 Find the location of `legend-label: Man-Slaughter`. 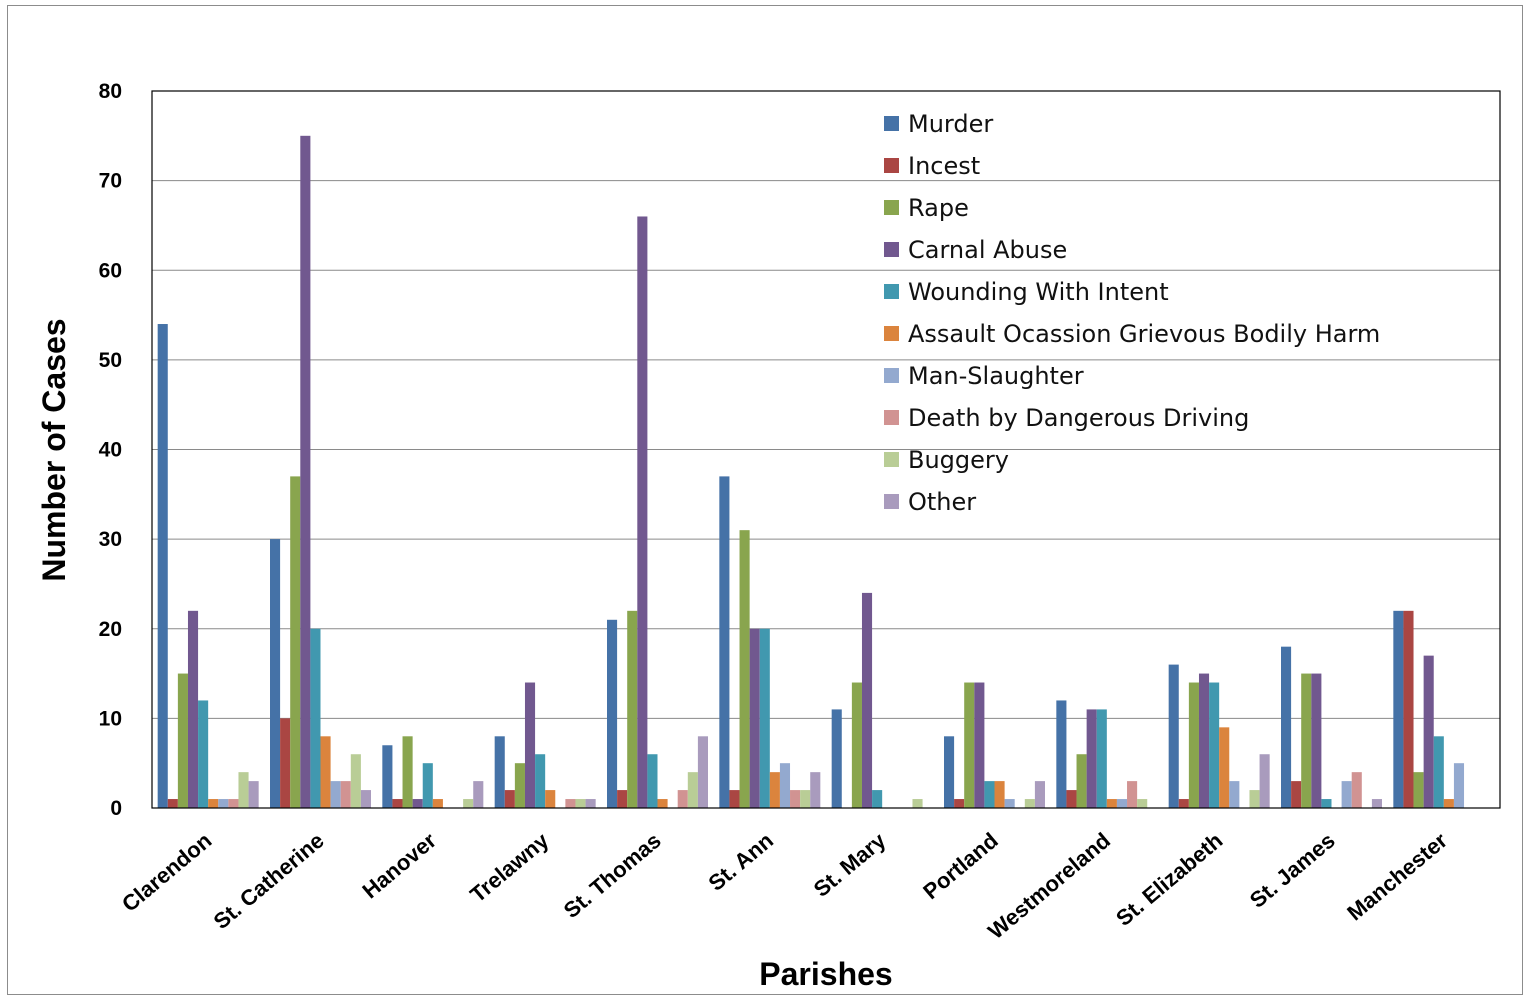

legend-label: Man-Slaughter is located at coordinates (996, 376).